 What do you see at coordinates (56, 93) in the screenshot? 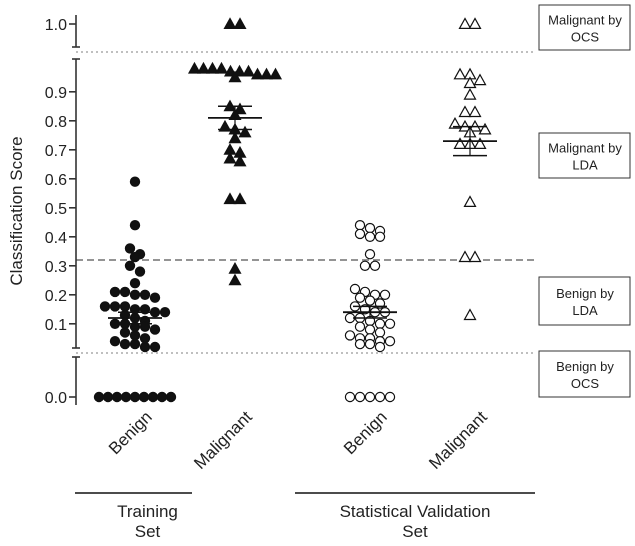
I see `y-tick-label: 0.9` at bounding box center [56, 93].